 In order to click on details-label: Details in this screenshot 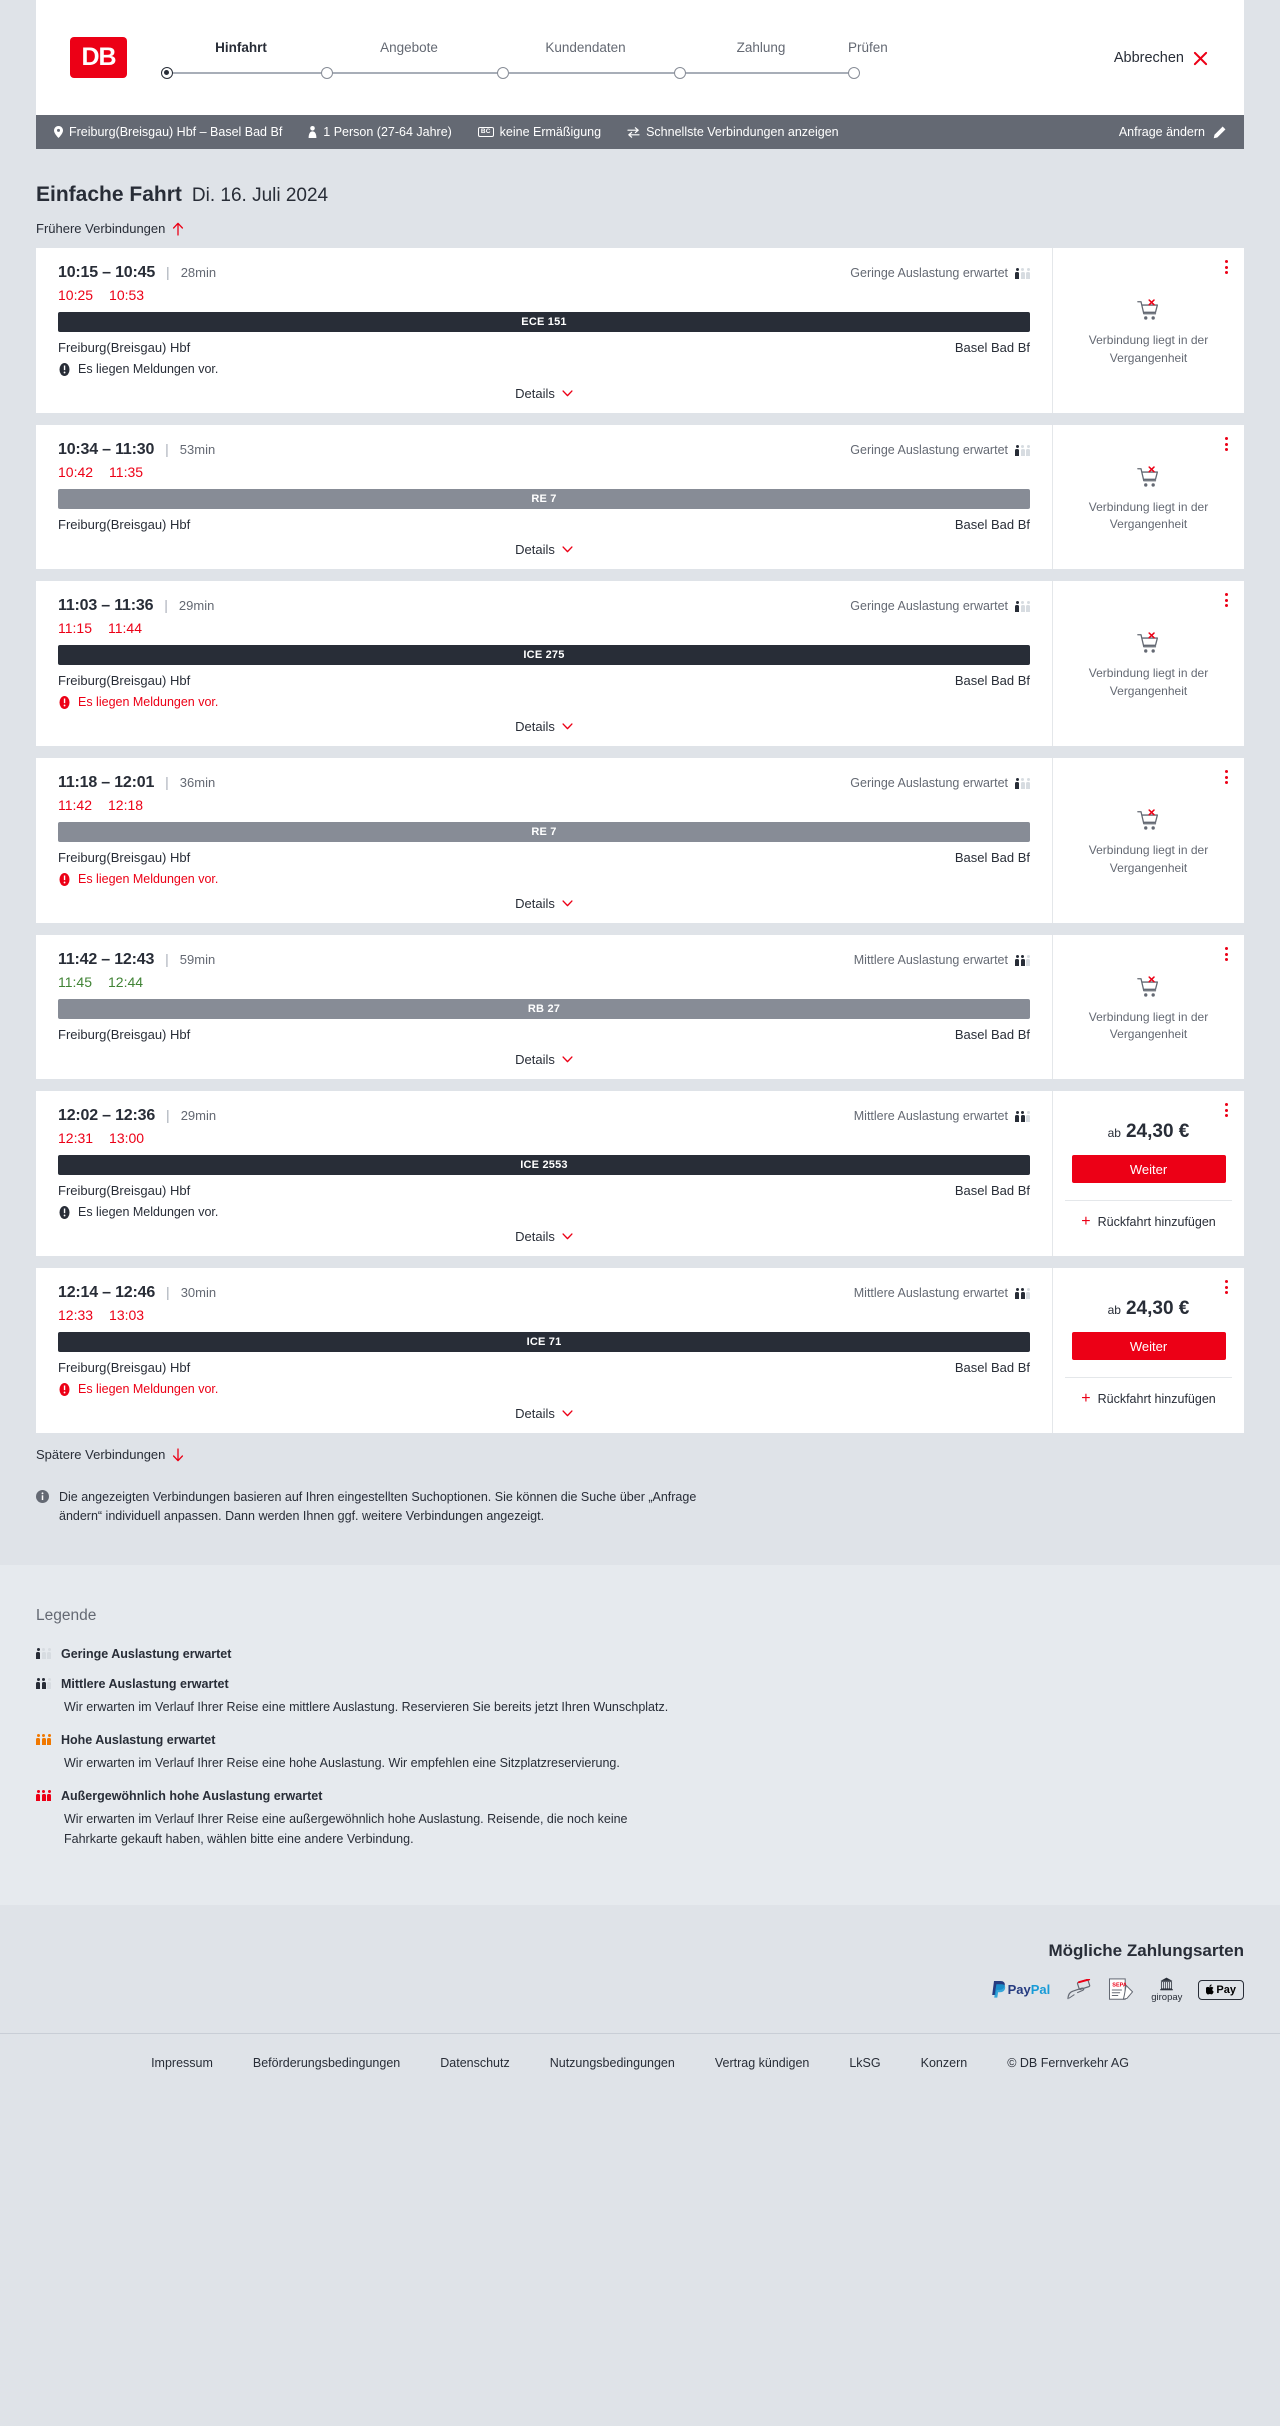, I will do `click(535, 1413)`.